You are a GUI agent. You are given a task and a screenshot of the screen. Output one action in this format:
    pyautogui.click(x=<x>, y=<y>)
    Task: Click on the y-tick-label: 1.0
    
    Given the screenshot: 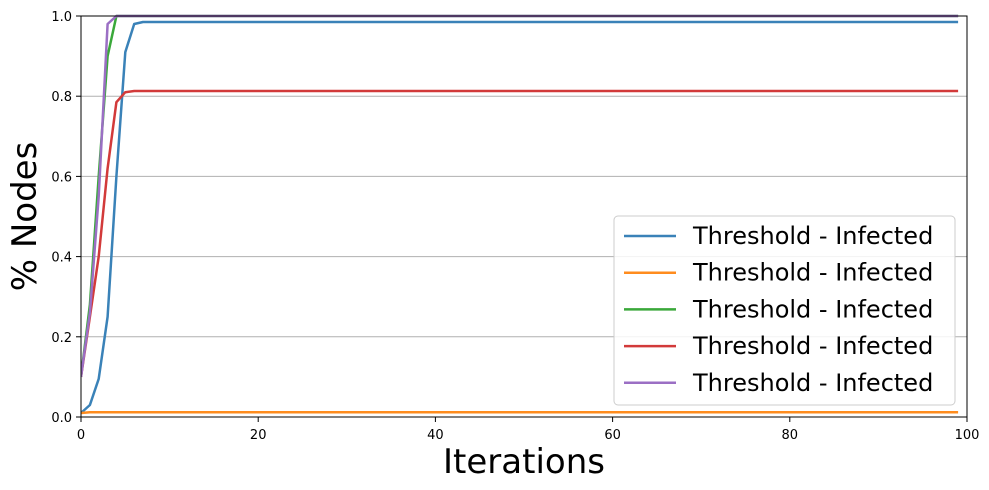 What is the action you would take?
    pyautogui.click(x=61, y=17)
    